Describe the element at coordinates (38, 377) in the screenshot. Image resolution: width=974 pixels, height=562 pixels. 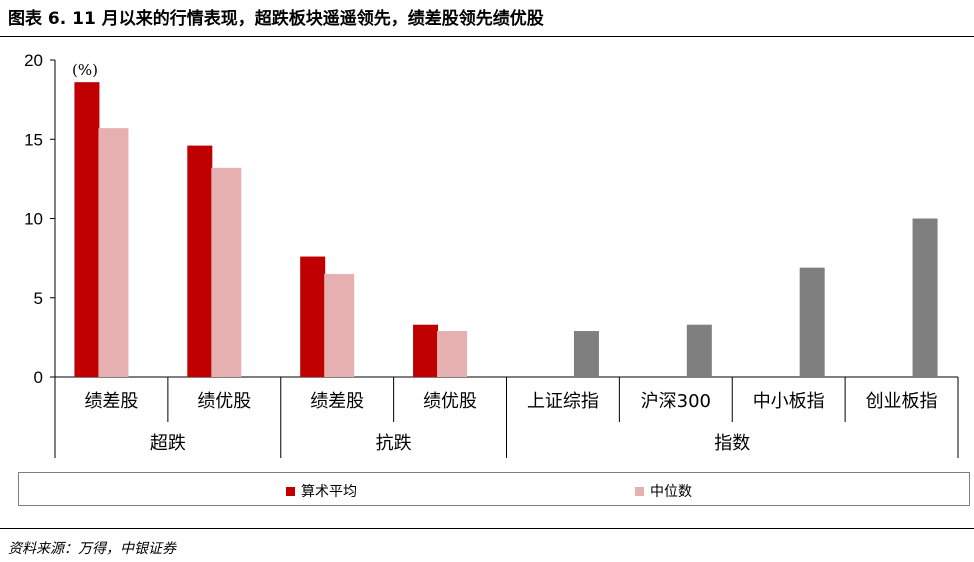
I see `y-tick-label: 0` at that location.